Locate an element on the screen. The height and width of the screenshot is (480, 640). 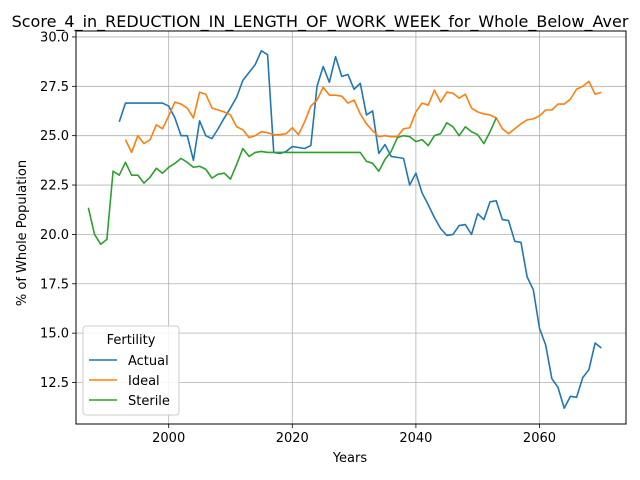
x-tick-label: 2040 is located at coordinates (415, 438).